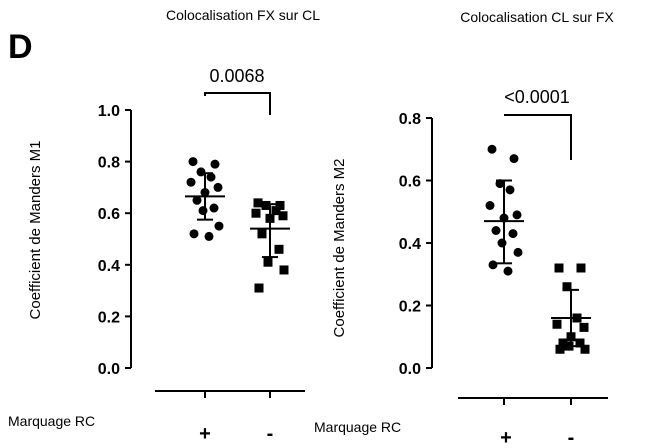 Image resolution: width=661 pixels, height=448 pixels. Describe the element at coordinates (236, 76) in the screenshot. I see `chart-1-p-value: 0.0068` at that location.